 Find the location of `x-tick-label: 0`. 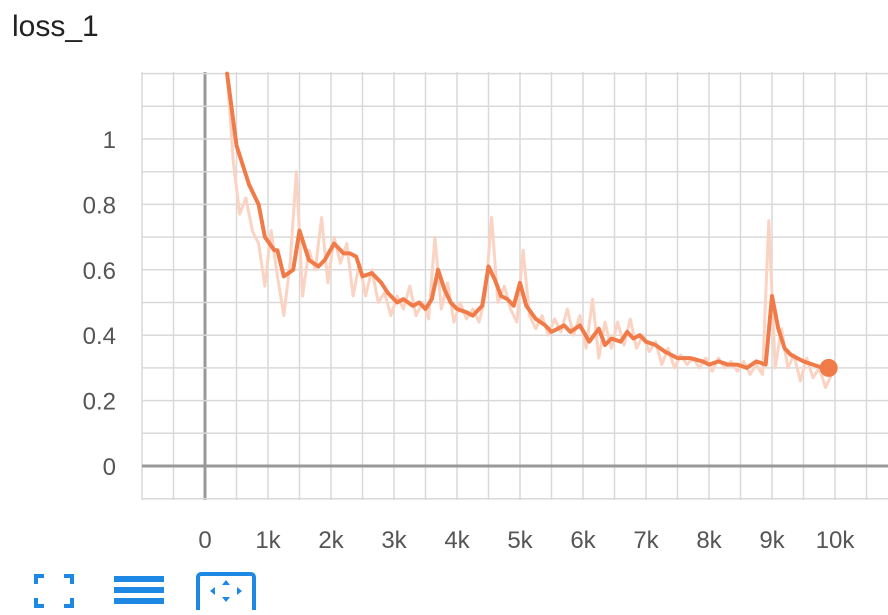

x-tick-label: 0 is located at coordinates (204, 540).